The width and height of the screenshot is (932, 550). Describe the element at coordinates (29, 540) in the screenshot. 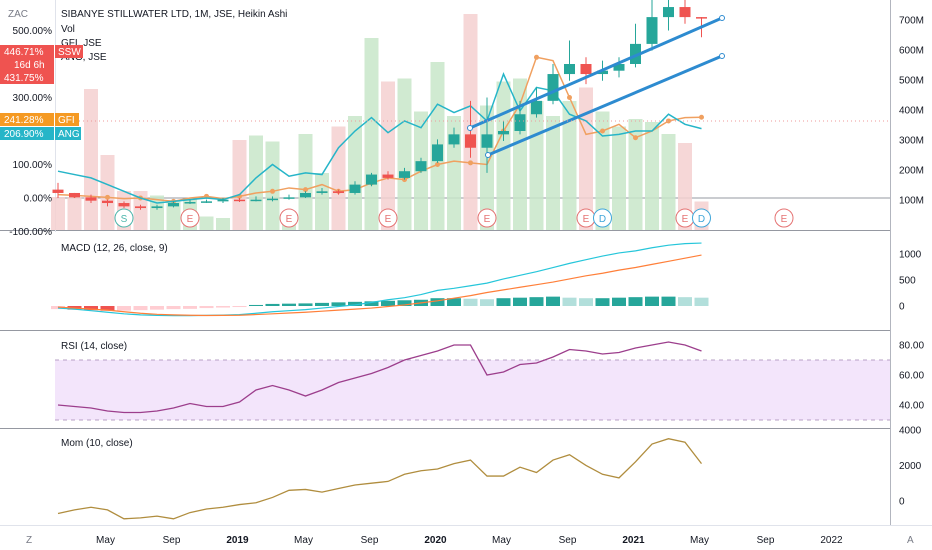

I see `log-scale-button: Z` at that location.